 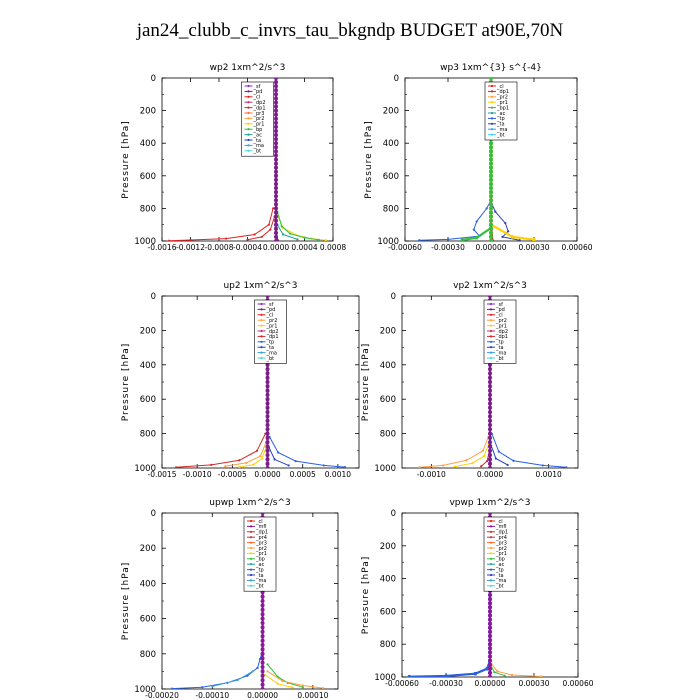 What do you see at coordinates (500, 353) in the screenshot?
I see `legend-label: _ma` at bounding box center [500, 353].